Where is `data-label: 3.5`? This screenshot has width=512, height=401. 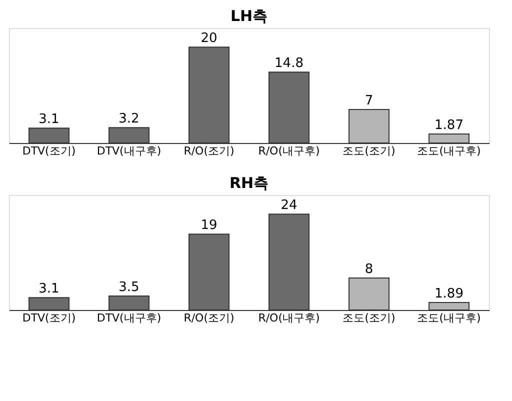
data-label: 3.5 is located at coordinates (129, 288).